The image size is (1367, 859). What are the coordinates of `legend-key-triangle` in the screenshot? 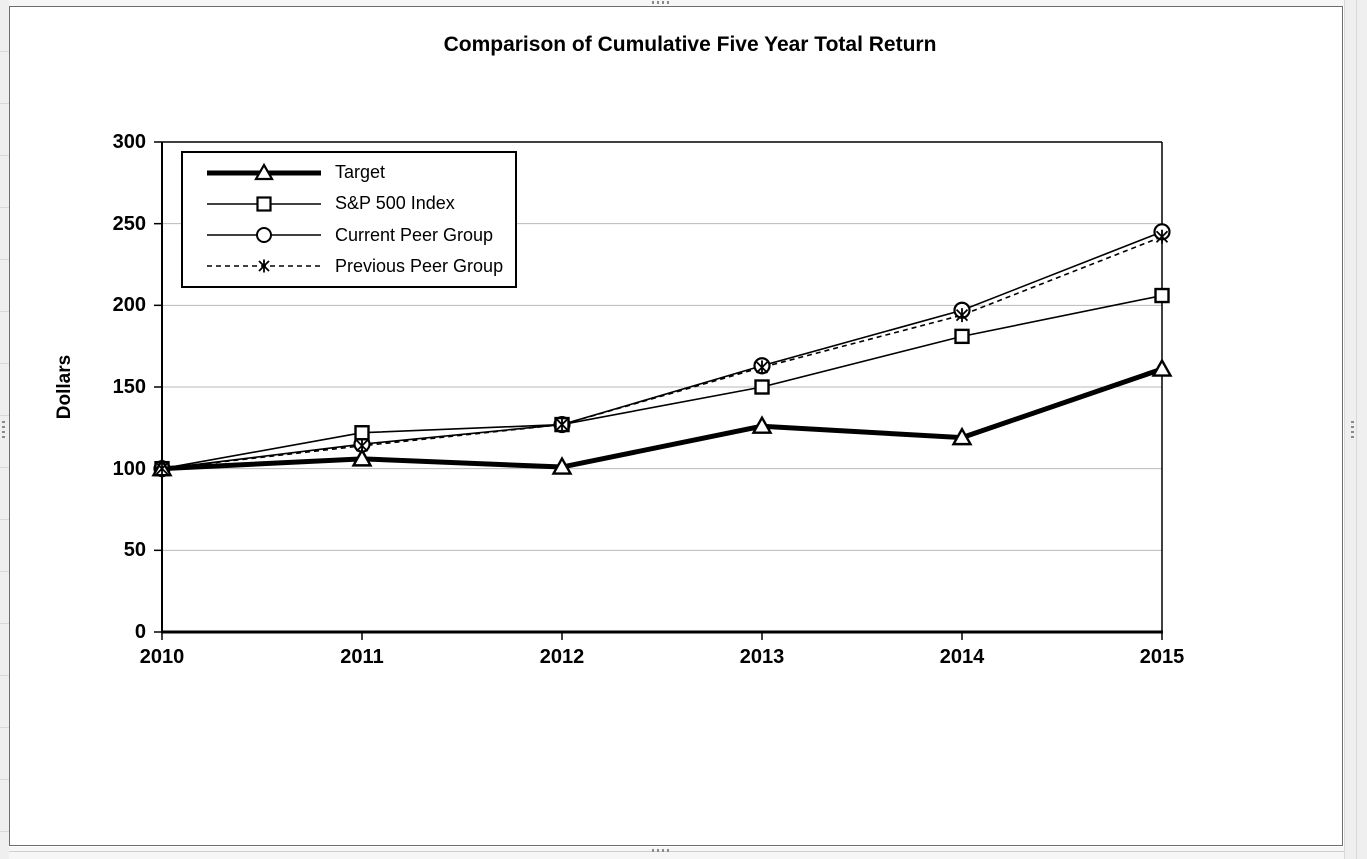 It's located at (264, 171).